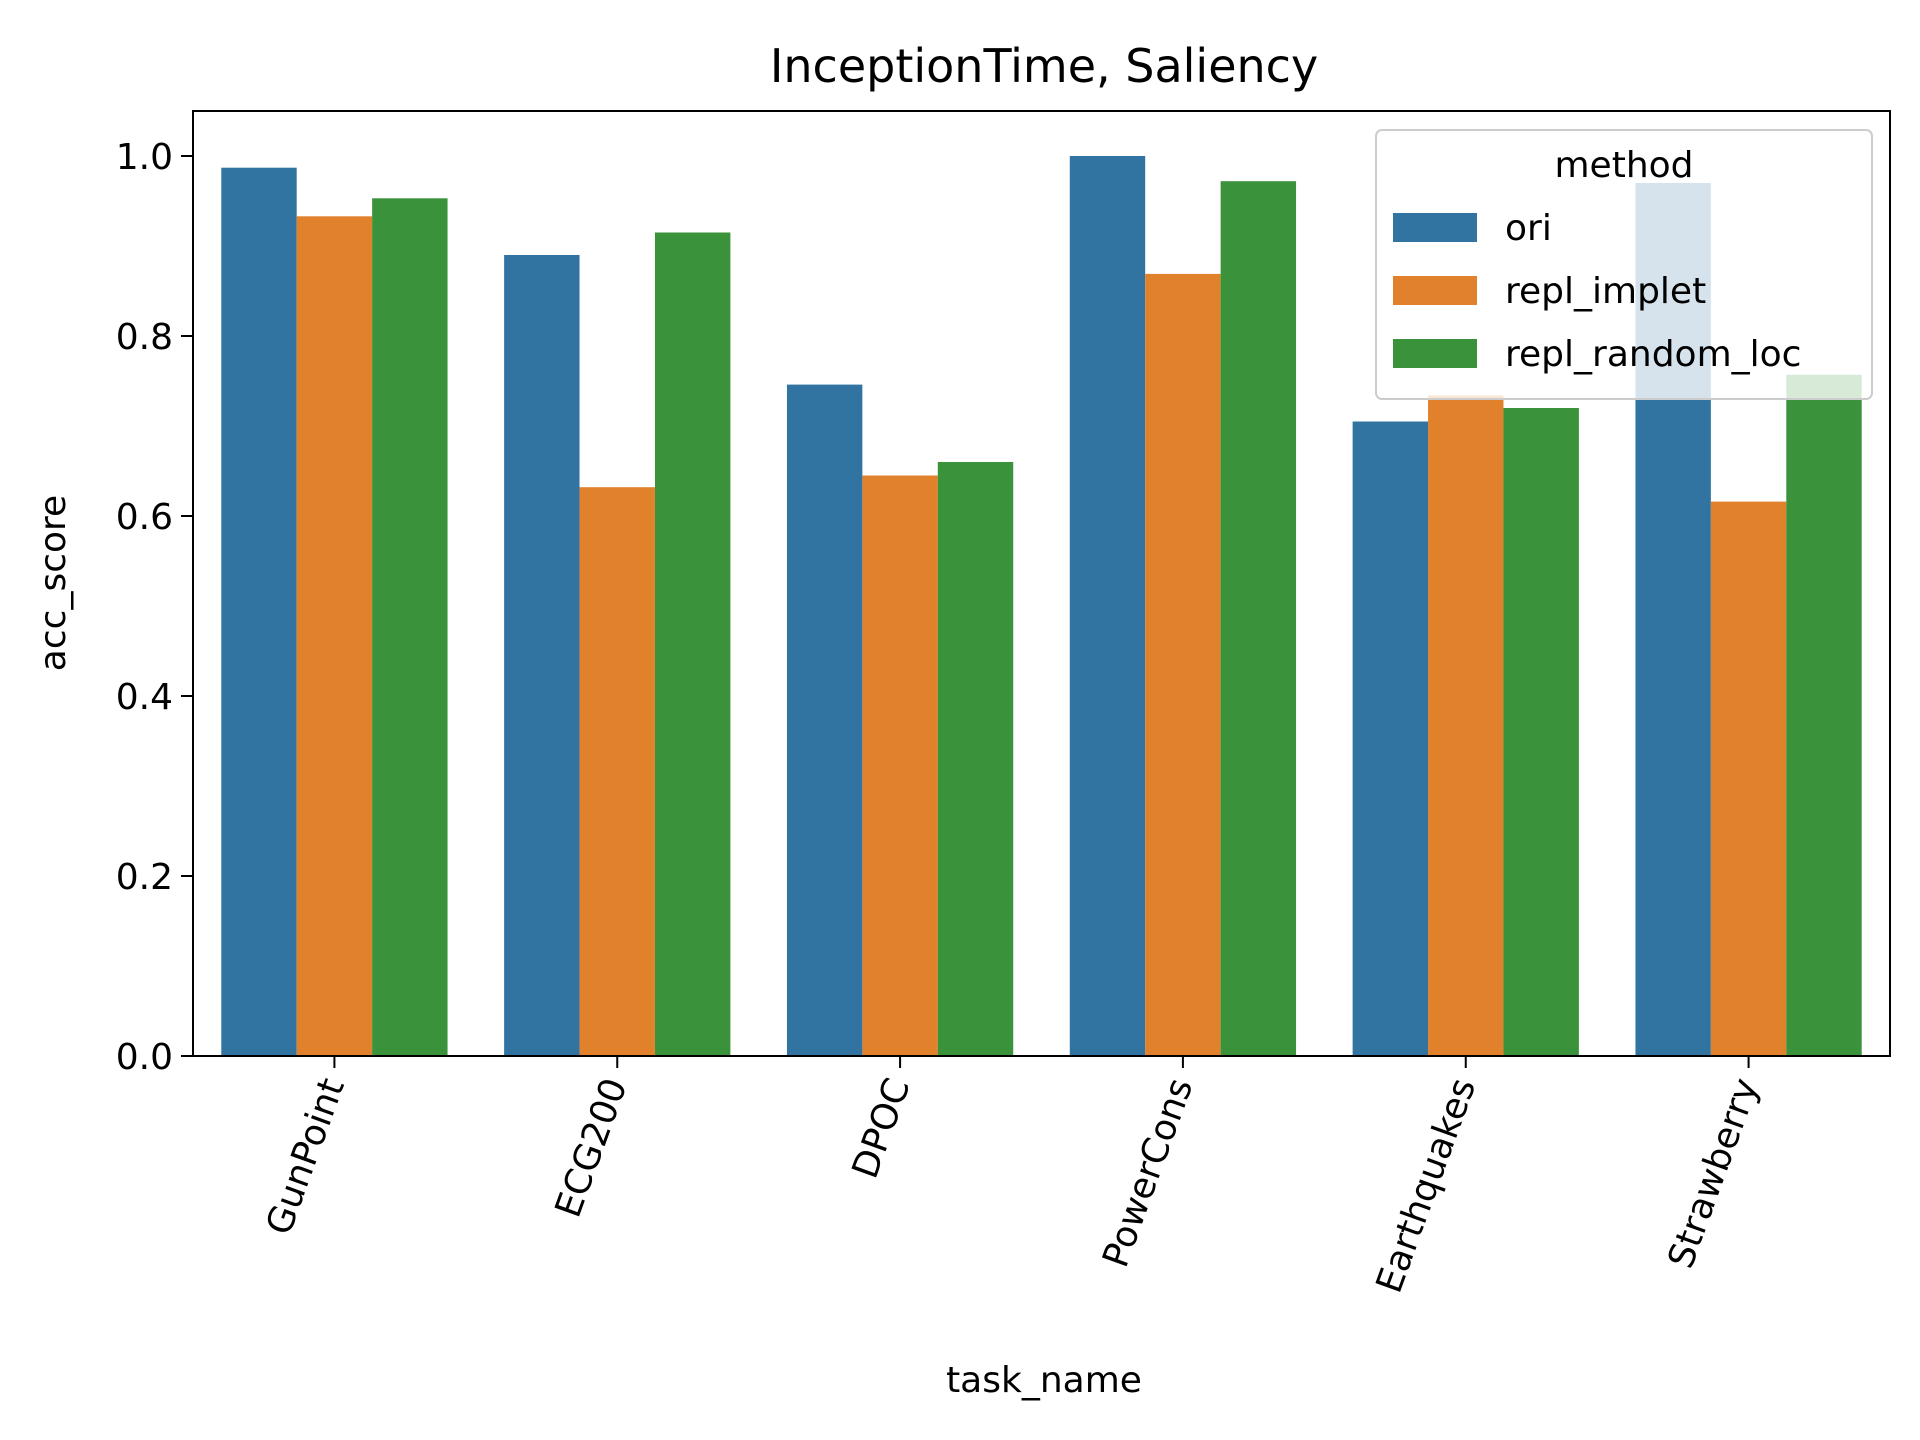 Image resolution: width=1920 pixels, height=1440 pixels. I want to click on bar-repl_implet-Earthquakes, so click(1466, 725).